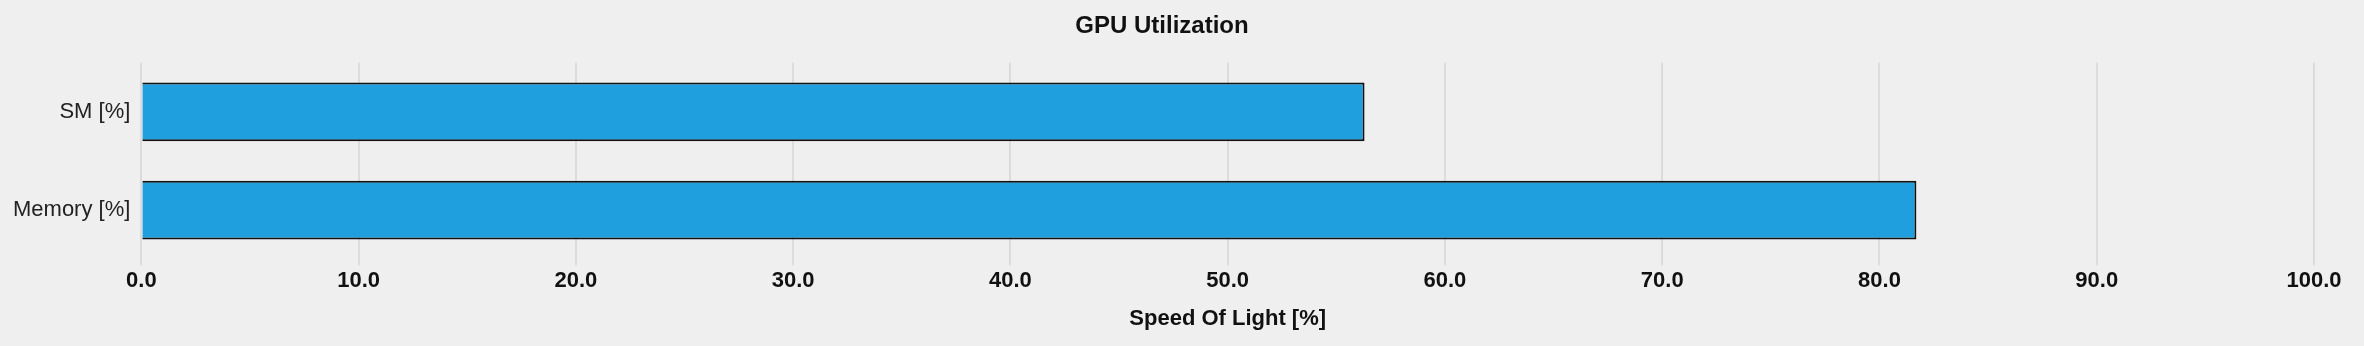 This screenshot has height=346, width=2364. Describe the element at coordinates (95, 110) in the screenshot. I see `y-tick-label: SM [%]` at that location.